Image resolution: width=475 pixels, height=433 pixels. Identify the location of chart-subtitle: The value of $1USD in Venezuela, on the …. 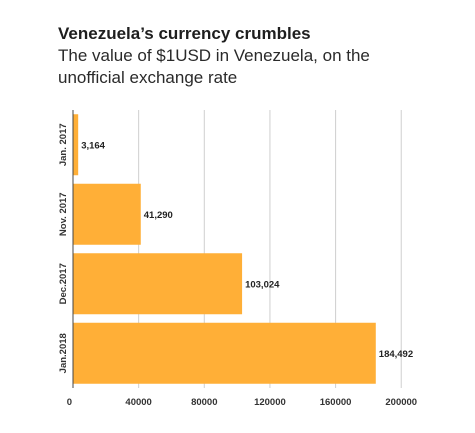
(214, 66).